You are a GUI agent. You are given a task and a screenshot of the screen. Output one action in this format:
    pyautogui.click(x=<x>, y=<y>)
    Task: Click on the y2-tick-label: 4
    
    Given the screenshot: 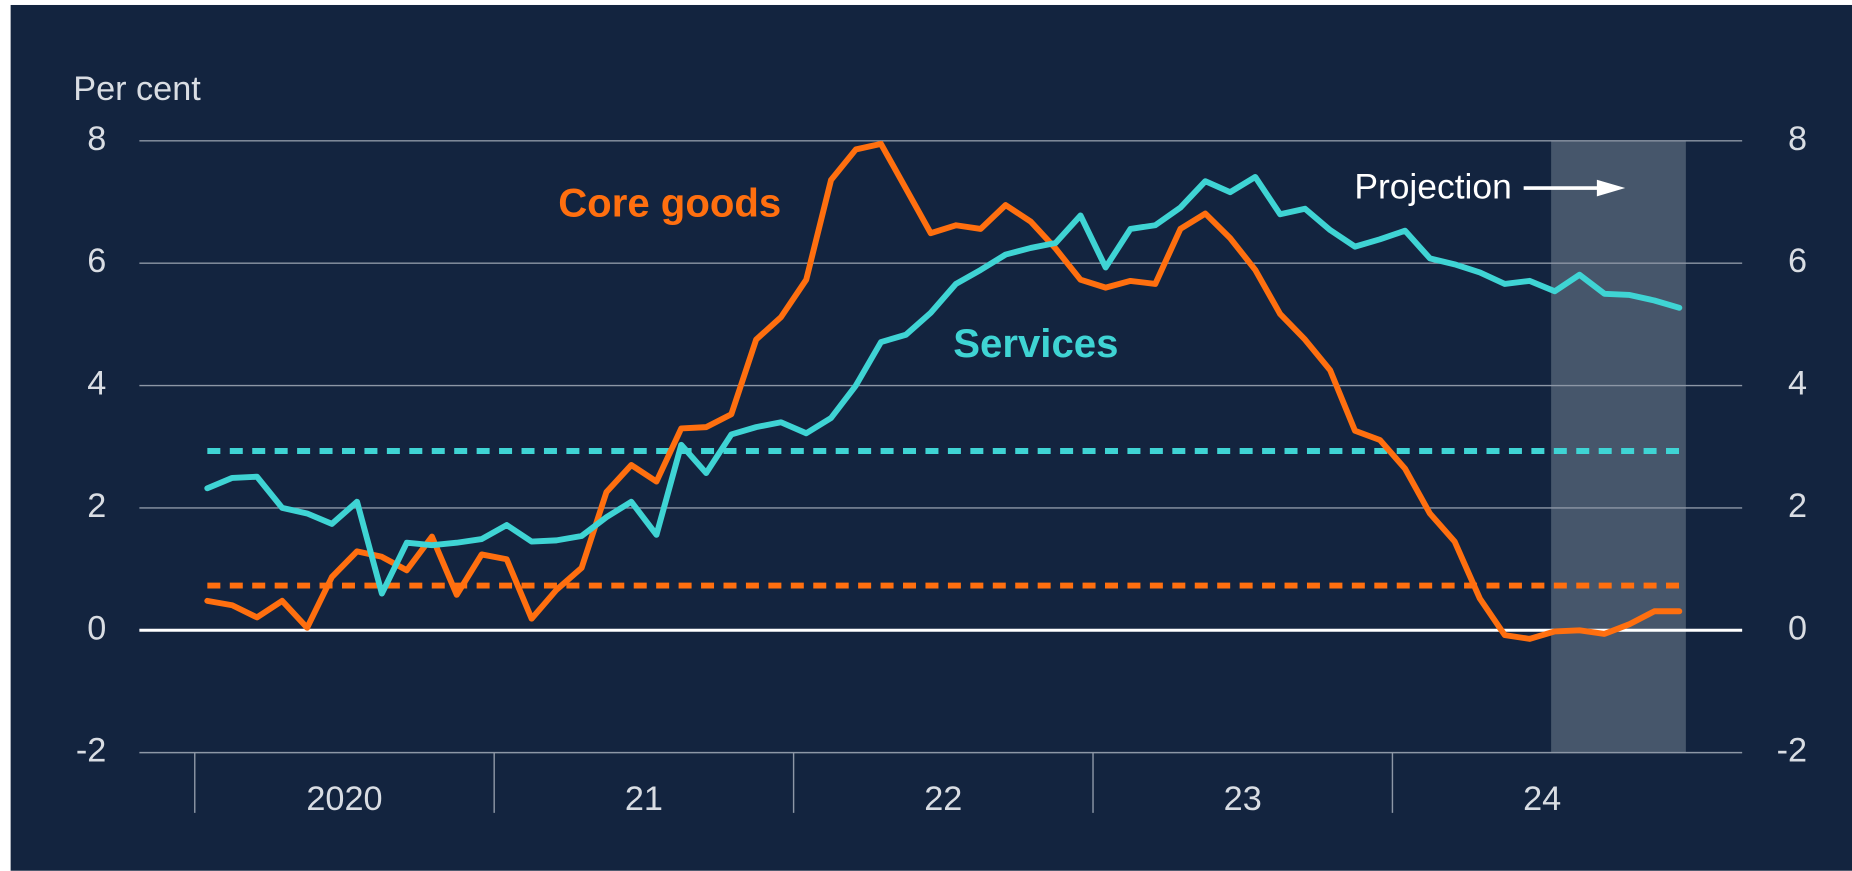 What is the action you would take?
    pyautogui.click(x=1797, y=384)
    